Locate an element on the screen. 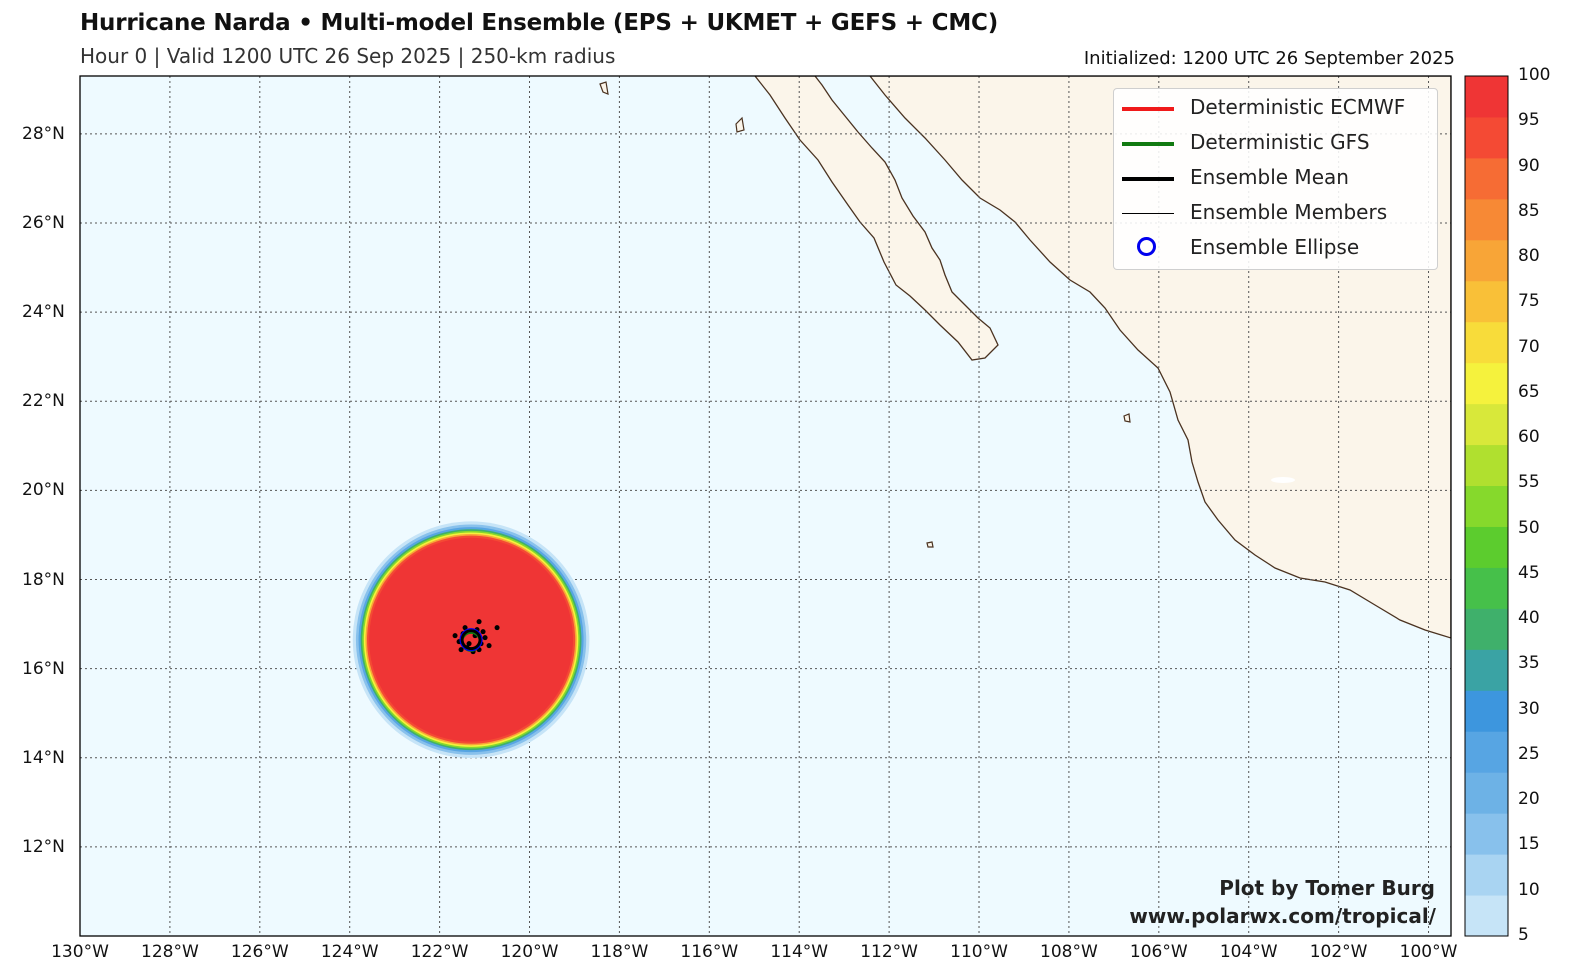 The width and height of the screenshot is (1575, 978). colorbar-tick-label: 45 is located at coordinates (1529, 572).